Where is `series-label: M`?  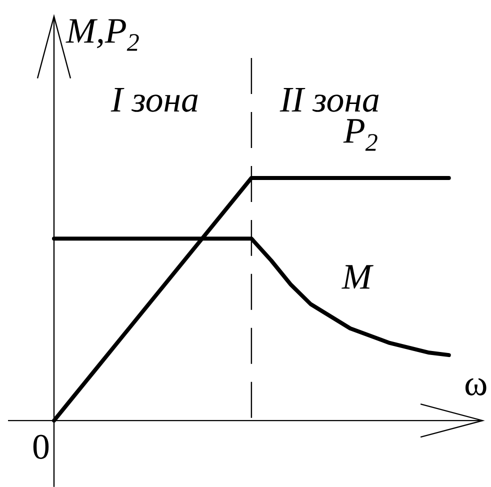 series-label: M is located at coordinates (358, 276).